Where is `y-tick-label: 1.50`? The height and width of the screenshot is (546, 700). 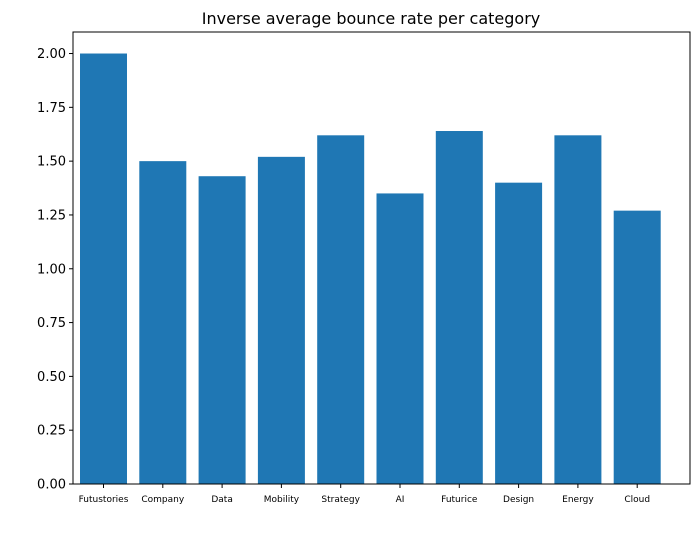
y-tick-label: 1.50 is located at coordinates (51, 162).